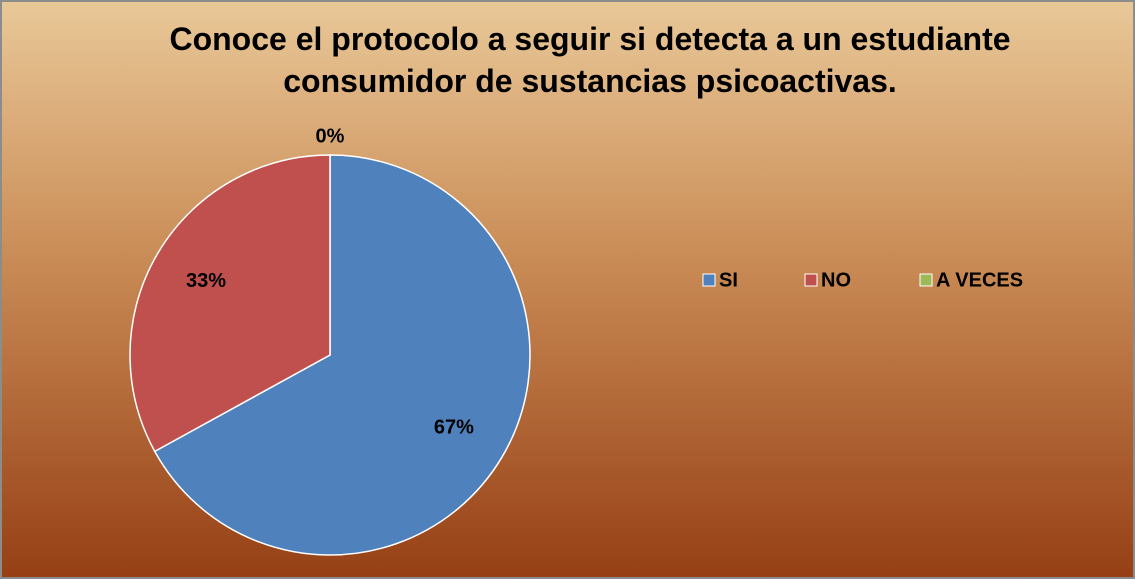 The image size is (1135, 579). Describe the element at coordinates (230, 303) in the screenshot. I see `pie-slice` at that location.